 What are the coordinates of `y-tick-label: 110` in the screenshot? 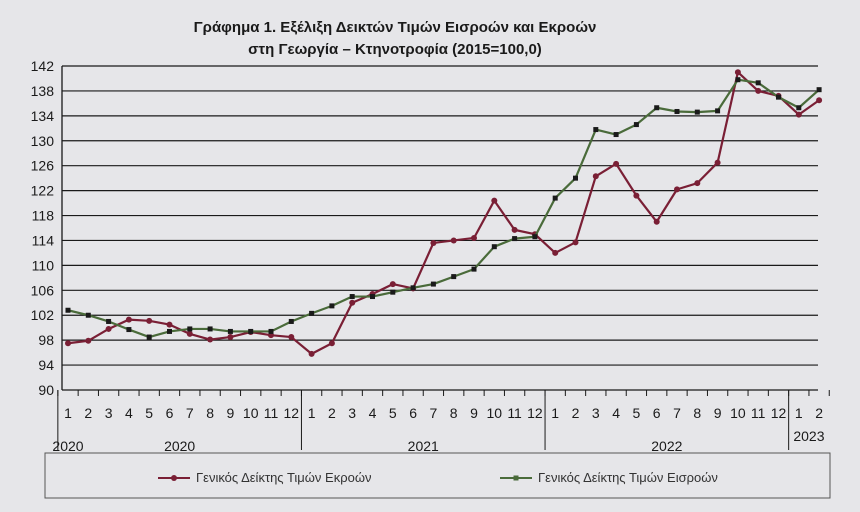 It's located at (43, 265).